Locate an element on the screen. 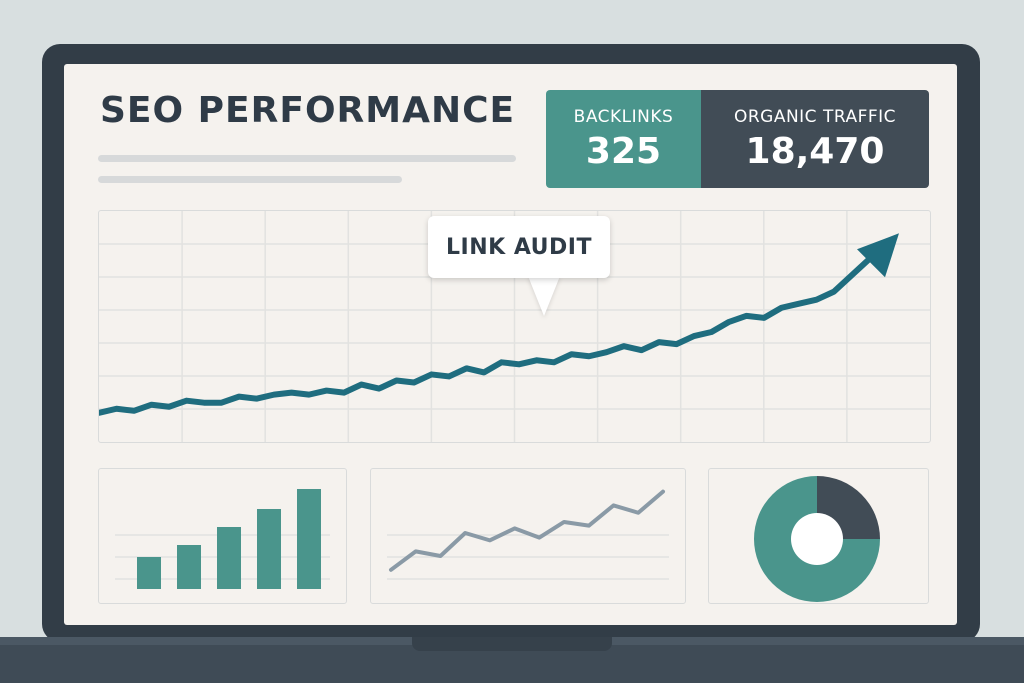 The image size is (1024, 683). donut-hole is located at coordinates (817, 539).